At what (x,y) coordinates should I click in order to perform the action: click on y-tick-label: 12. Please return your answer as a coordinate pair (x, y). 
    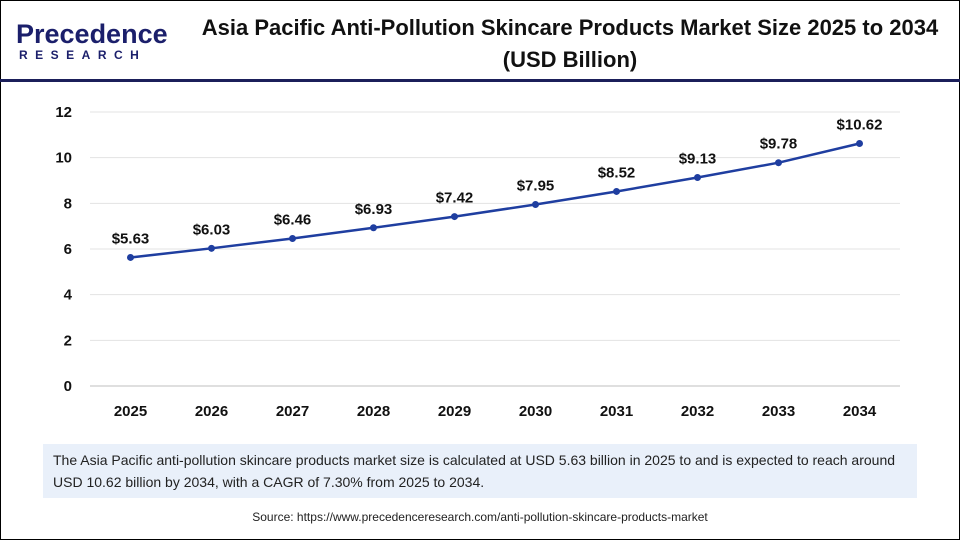
    Looking at the image, I should click on (63, 112).